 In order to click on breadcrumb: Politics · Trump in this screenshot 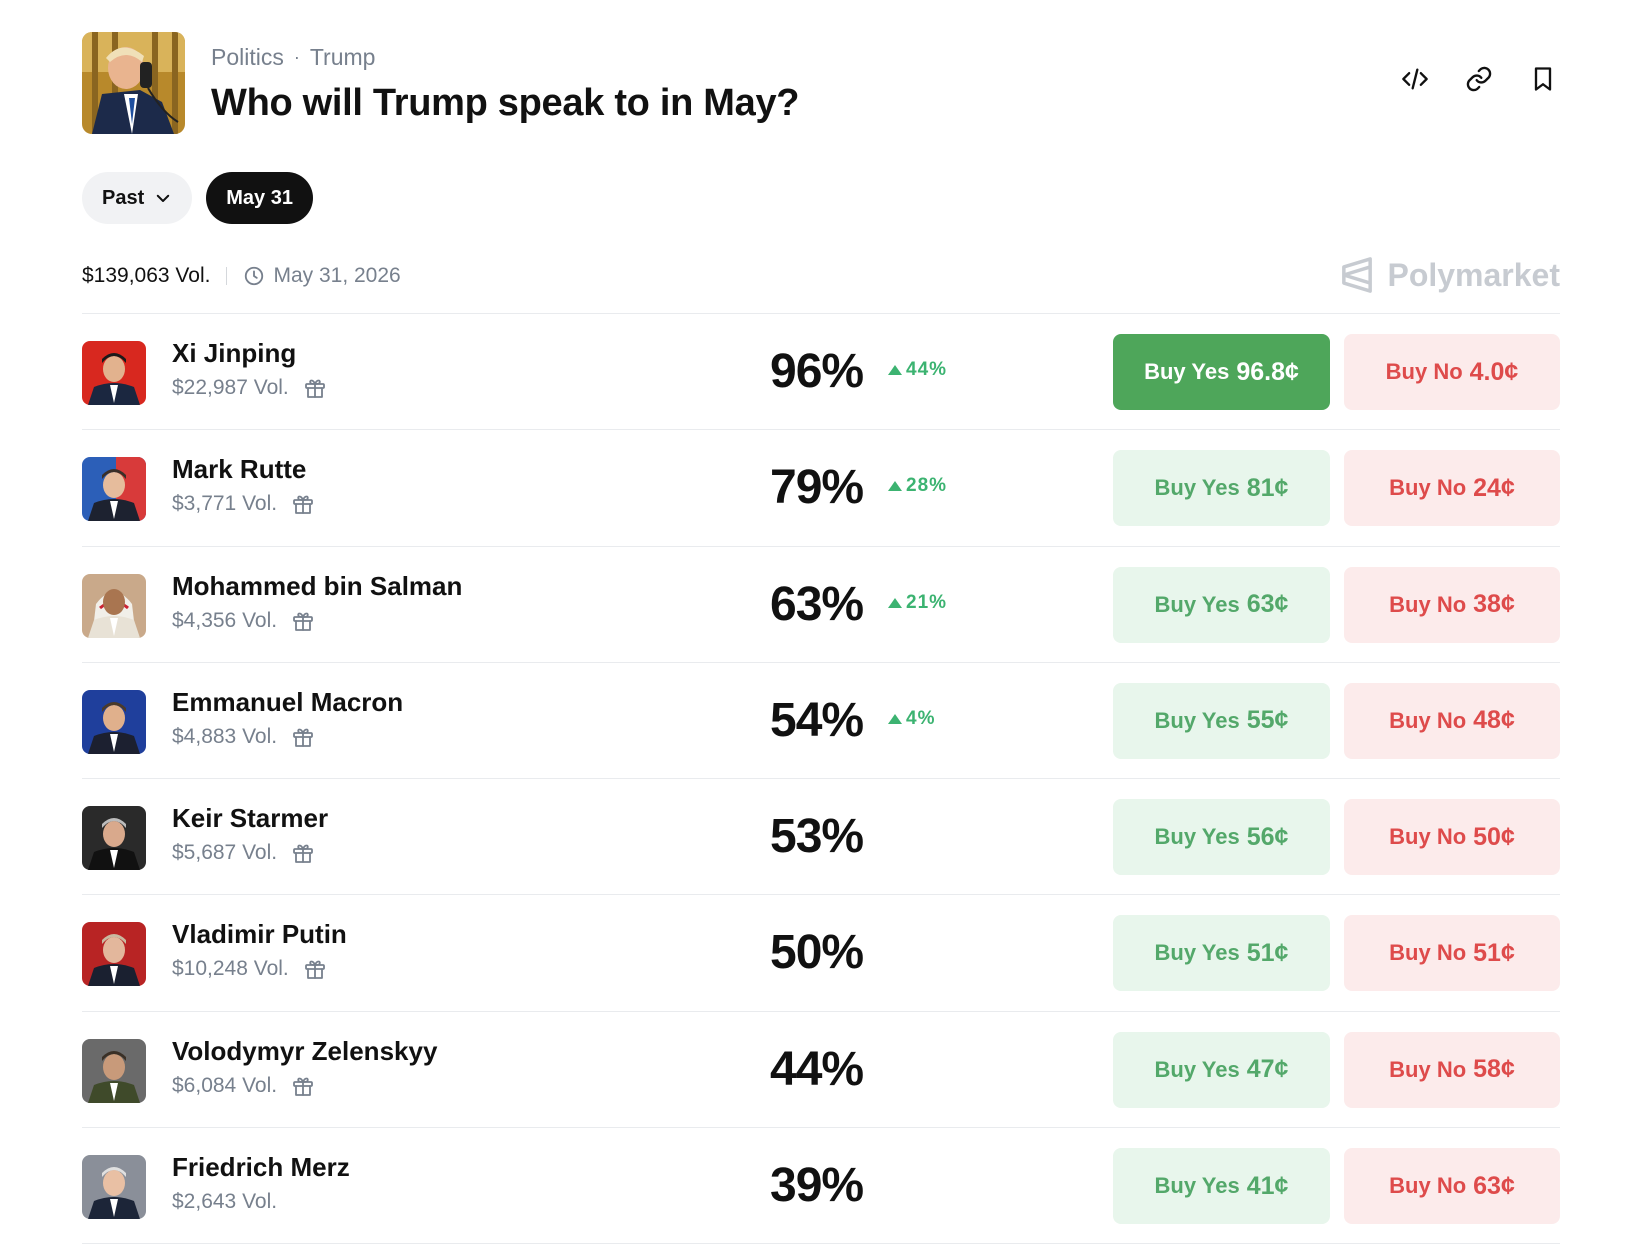, I will do `click(293, 57)`.